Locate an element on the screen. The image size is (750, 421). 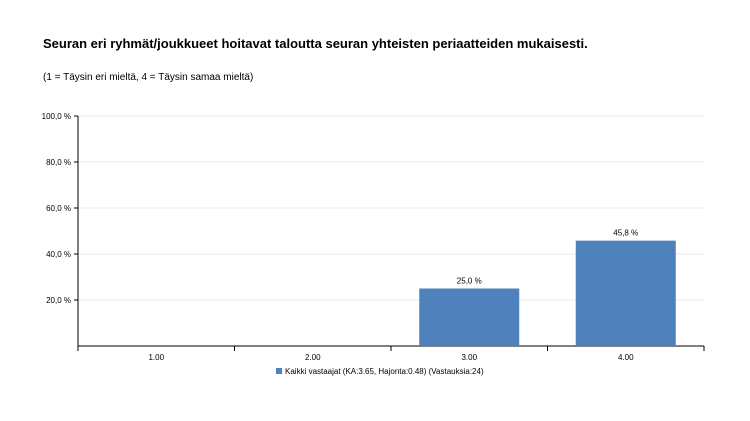
y-tick-label: 100,0 % is located at coordinates (56, 116).